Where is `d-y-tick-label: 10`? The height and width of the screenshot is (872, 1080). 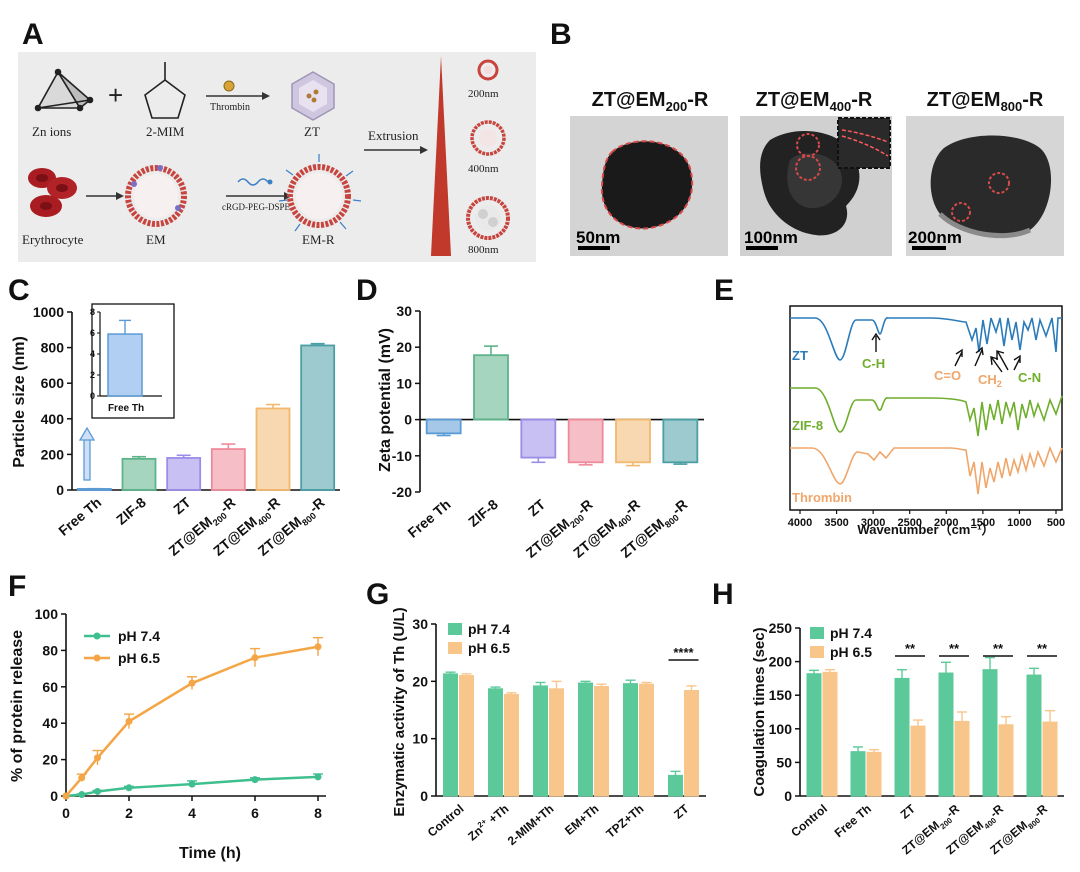
d-y-tick-label: 10 is located at coordinates (404, 383).